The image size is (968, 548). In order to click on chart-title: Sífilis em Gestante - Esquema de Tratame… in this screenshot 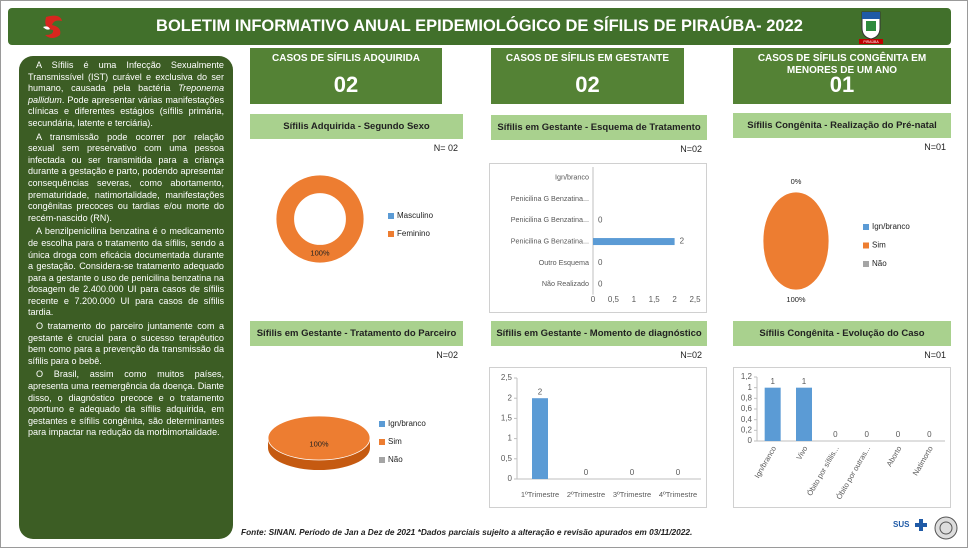, I will do `click(599, 127)`.